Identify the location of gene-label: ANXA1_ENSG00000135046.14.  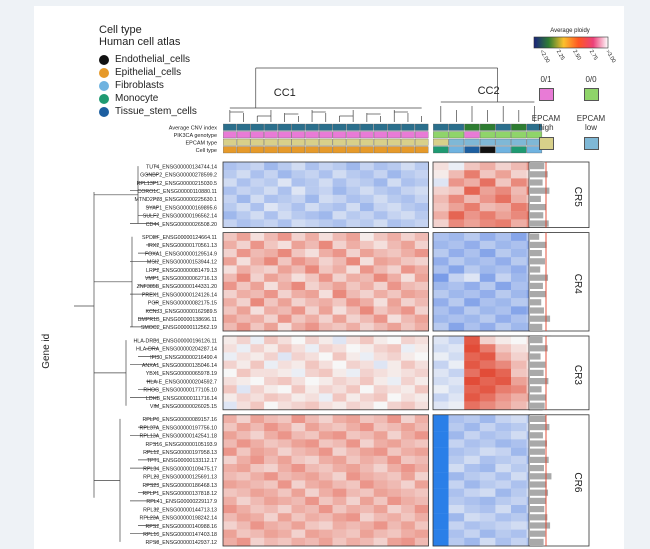
(179, 366).